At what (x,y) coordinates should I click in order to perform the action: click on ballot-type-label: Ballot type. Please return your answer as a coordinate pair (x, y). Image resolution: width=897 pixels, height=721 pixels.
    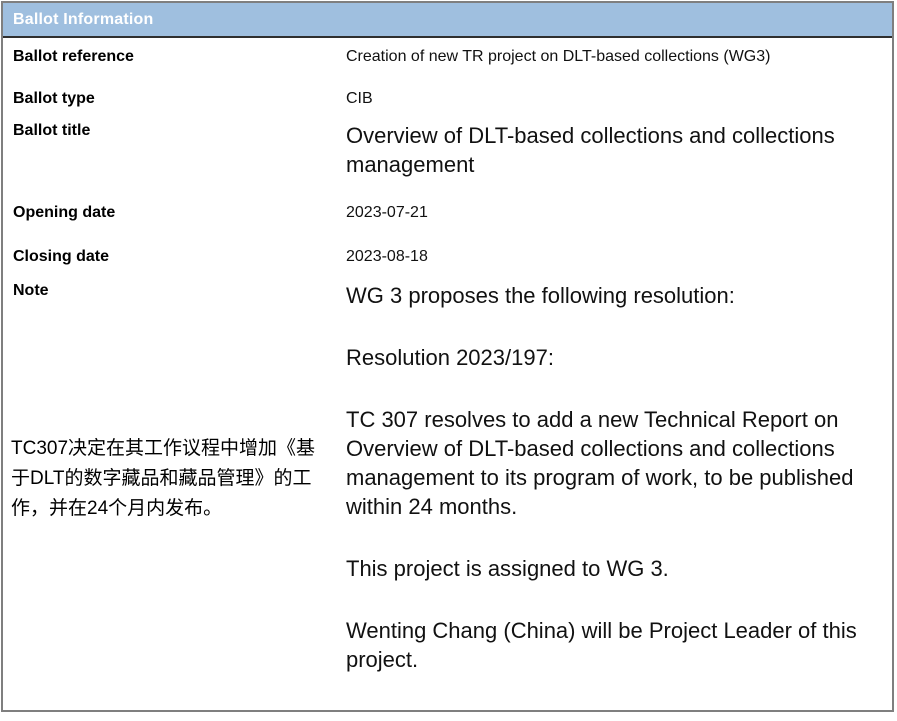
    Looking at the image, I should click on (54, 98).